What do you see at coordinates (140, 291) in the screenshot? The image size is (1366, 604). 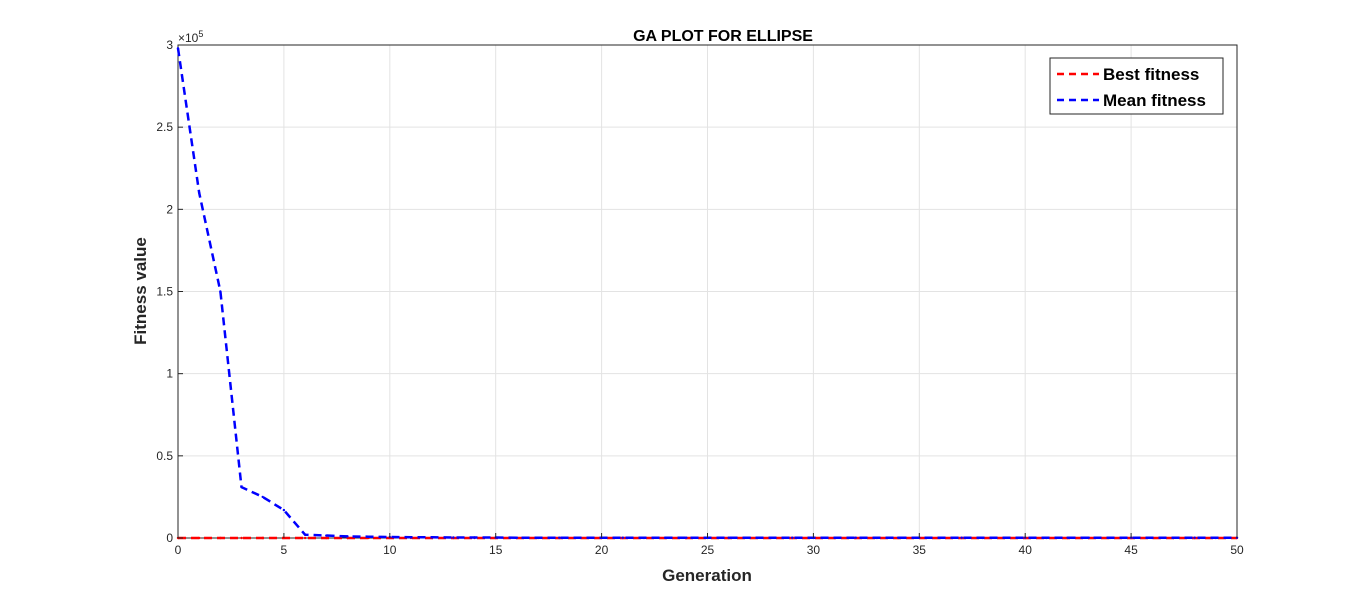 I see `y-axis-label: Fitness value` at bounding box center [140, 291].